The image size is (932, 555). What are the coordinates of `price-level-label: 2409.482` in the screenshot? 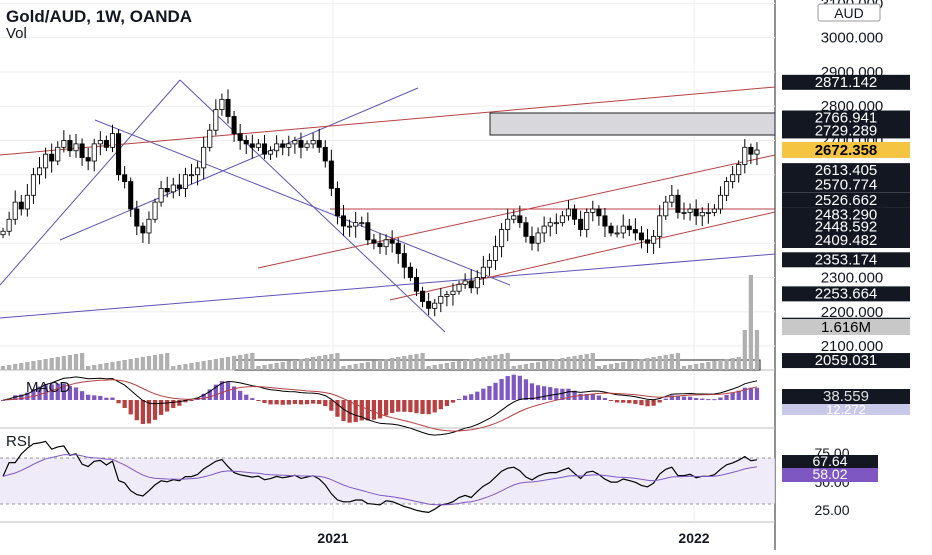 It's located at (846, 240).